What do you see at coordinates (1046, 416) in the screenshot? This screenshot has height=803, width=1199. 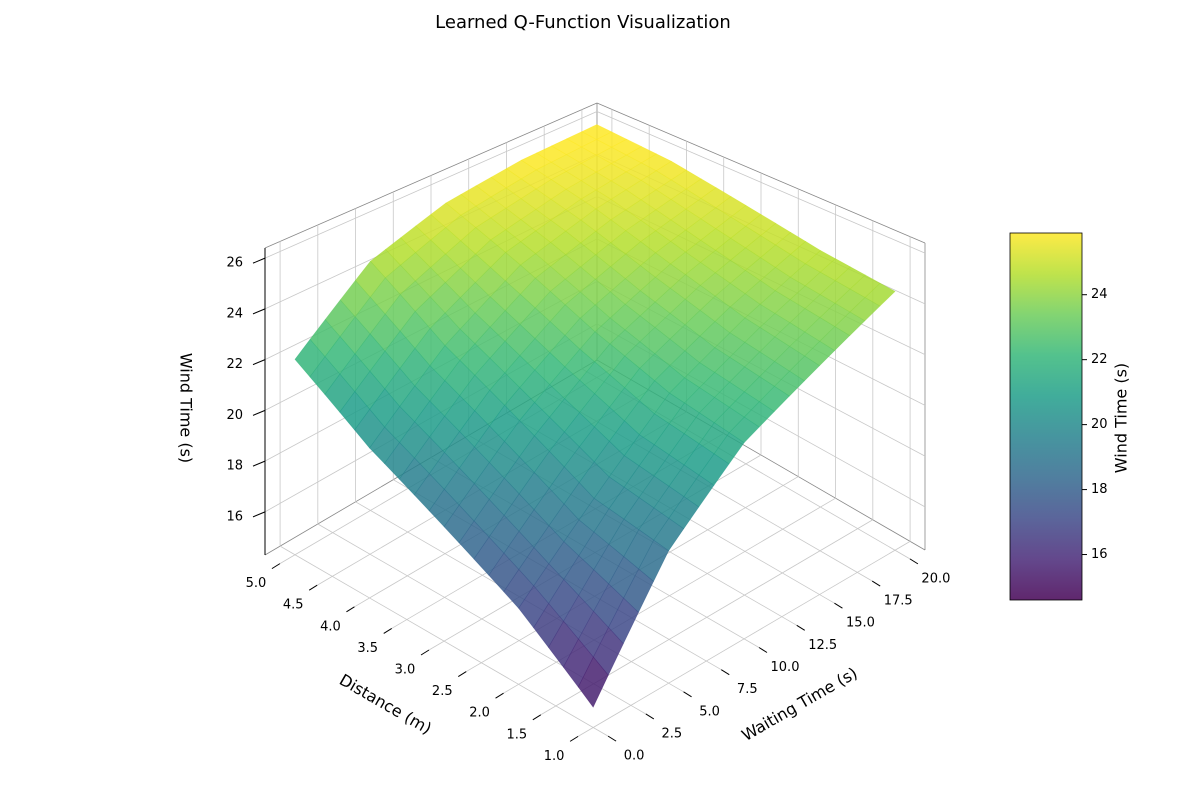 I see `colorbar` at bounding box center [1046, 416].